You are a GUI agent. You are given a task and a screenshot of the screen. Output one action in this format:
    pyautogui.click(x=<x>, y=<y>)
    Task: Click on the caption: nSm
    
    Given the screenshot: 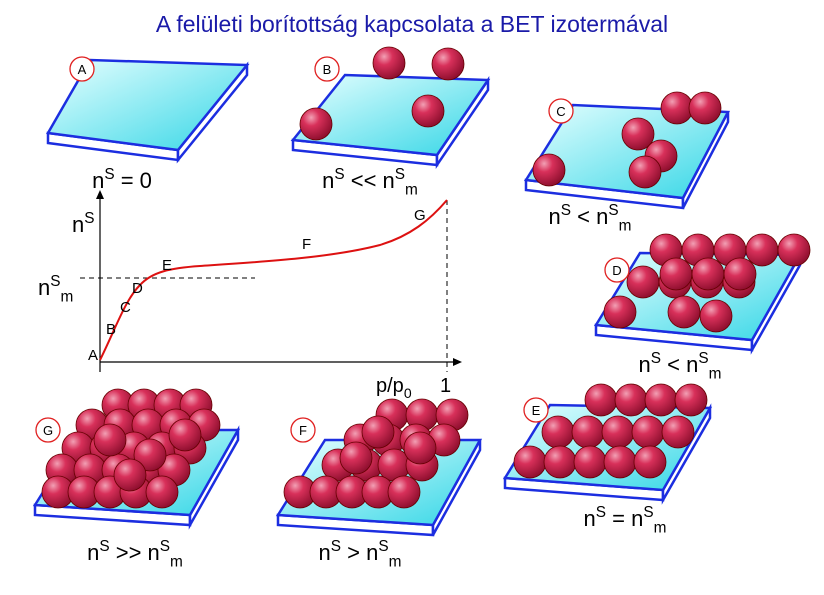 What is the action you would take?
    pyautogui.click(x=55, y=289)
    